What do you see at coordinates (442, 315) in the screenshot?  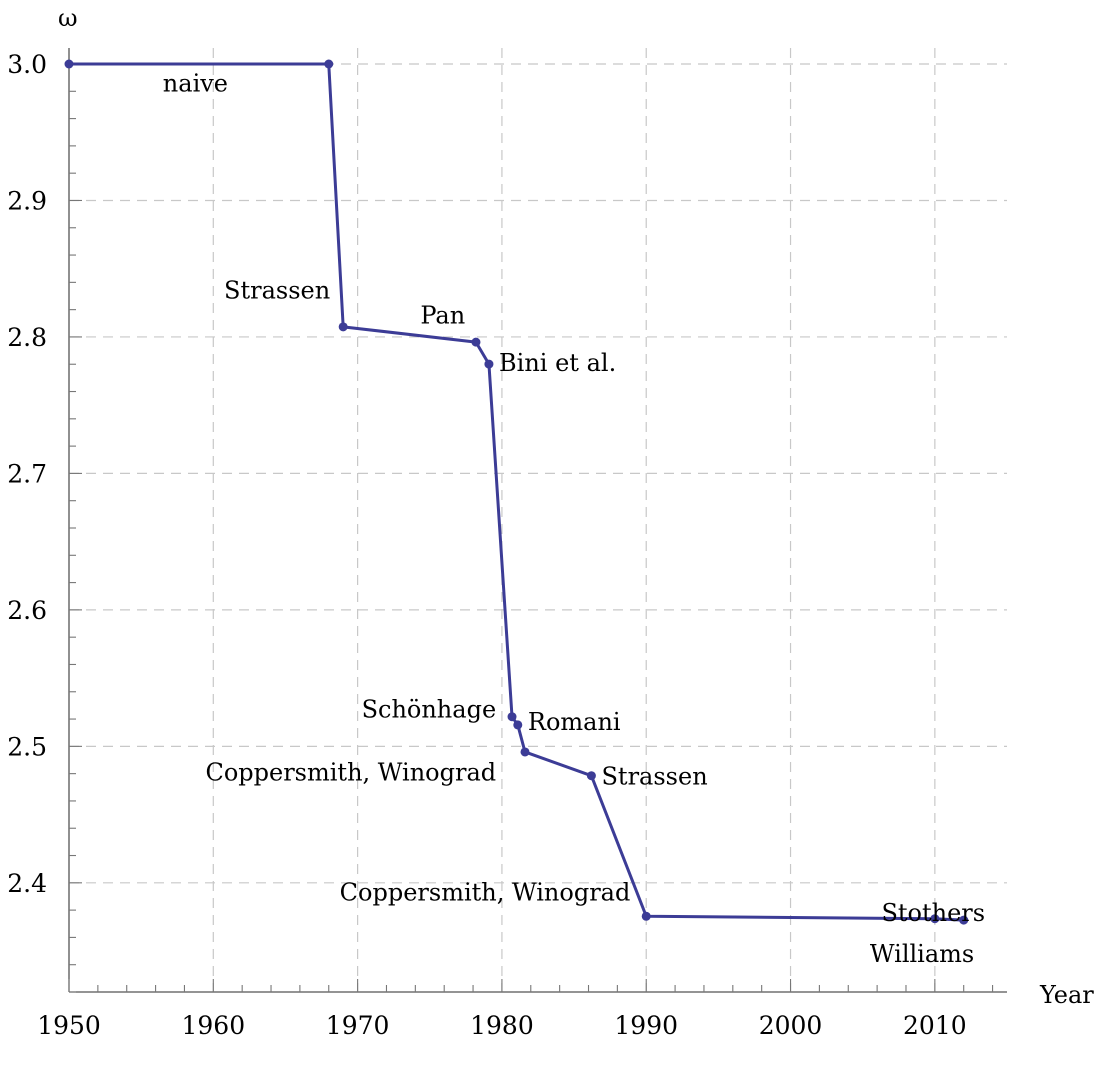 I see `annotation-label: Pan` at bounding box center [442, 315].